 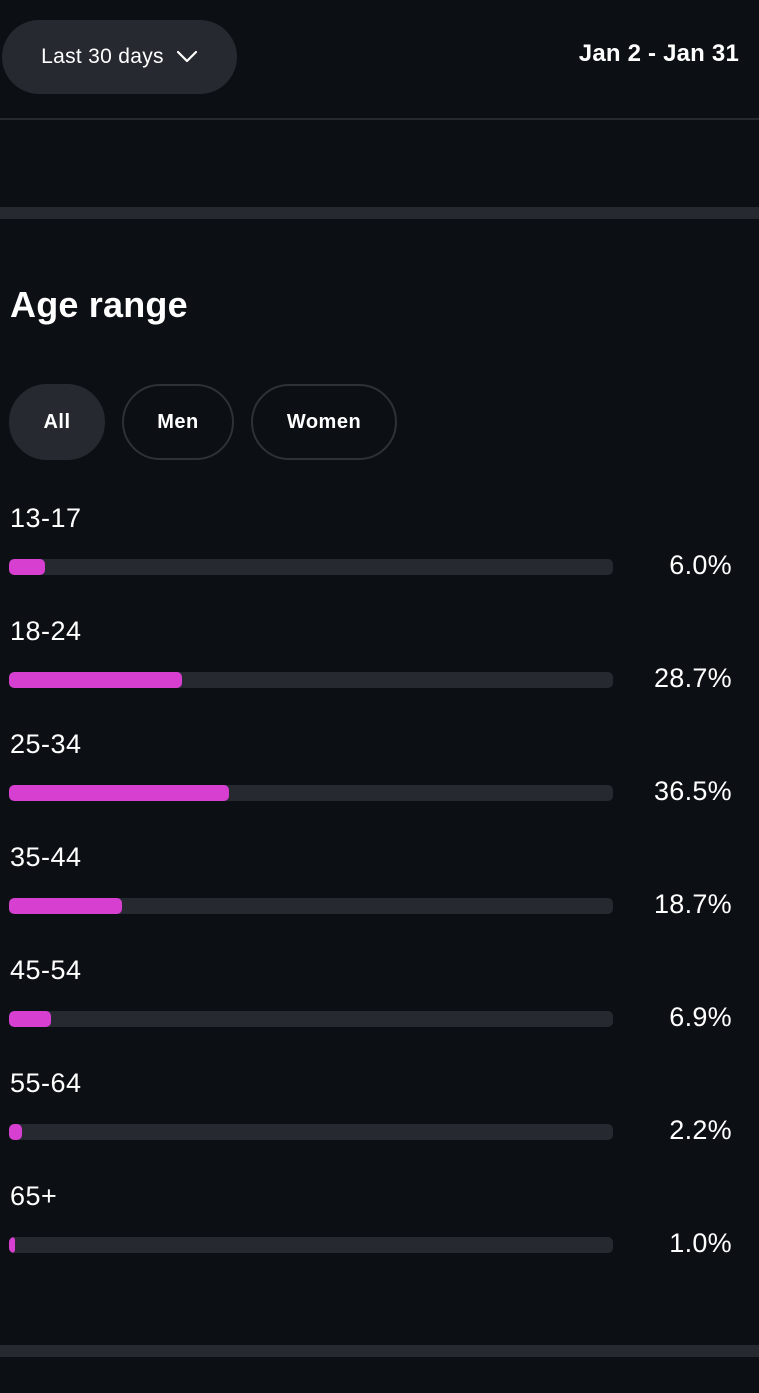 I want to click on age-range-label: 65+, so click(x=34, y=1196).